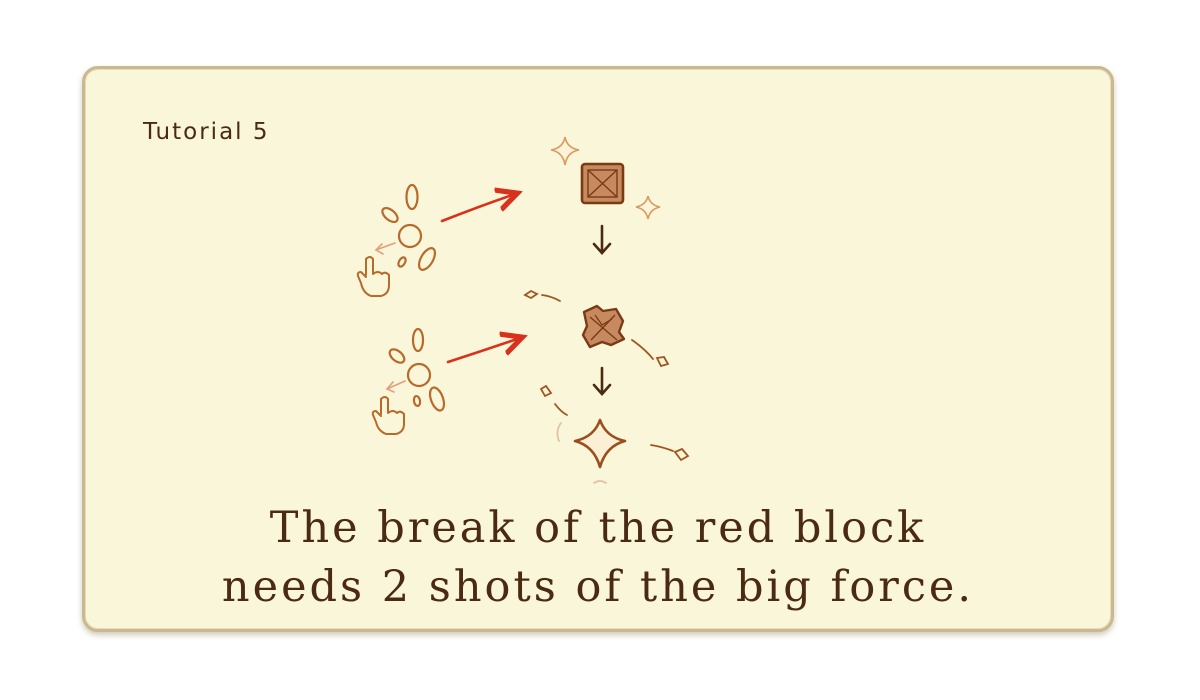 The image size is (1200, 700). I want to click on launcher-top, so click(409, 227).